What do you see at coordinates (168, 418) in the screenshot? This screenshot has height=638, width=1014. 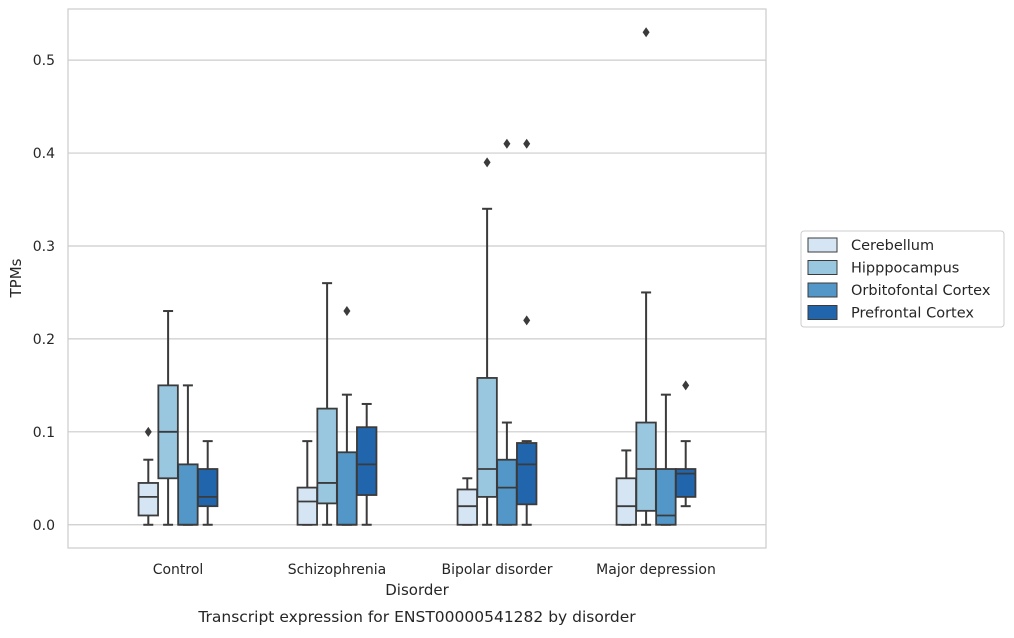 I see `box-hipppocampus-control` at bounding box center [168, 418].